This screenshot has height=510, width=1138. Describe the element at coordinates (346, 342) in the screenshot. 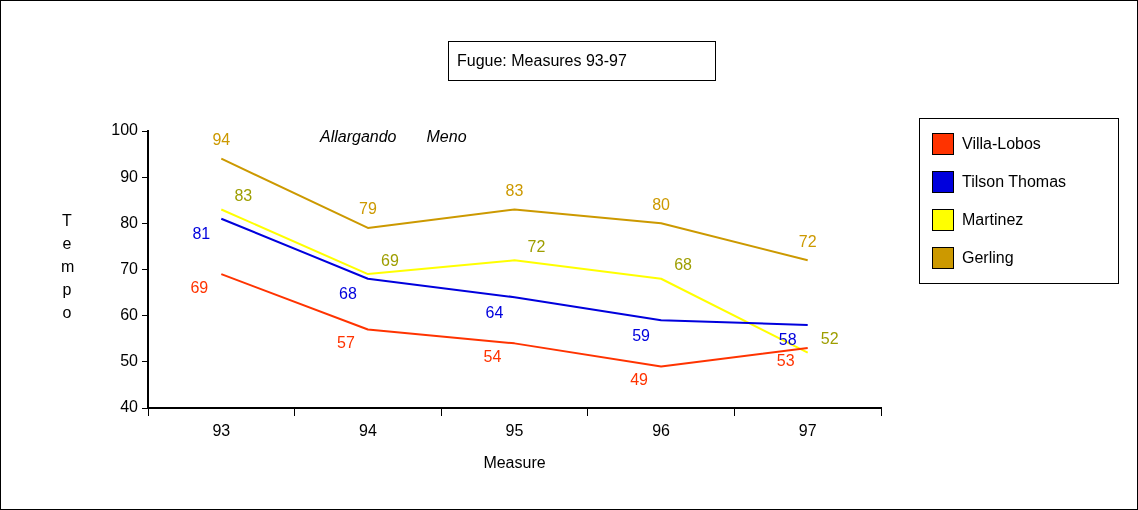

I see `data-label: 57` at that location.